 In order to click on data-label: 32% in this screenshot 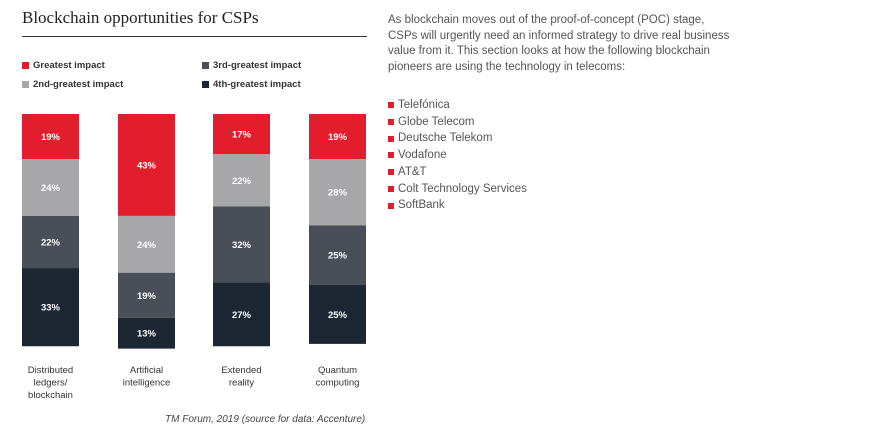, I will do `click(242, 245)`.